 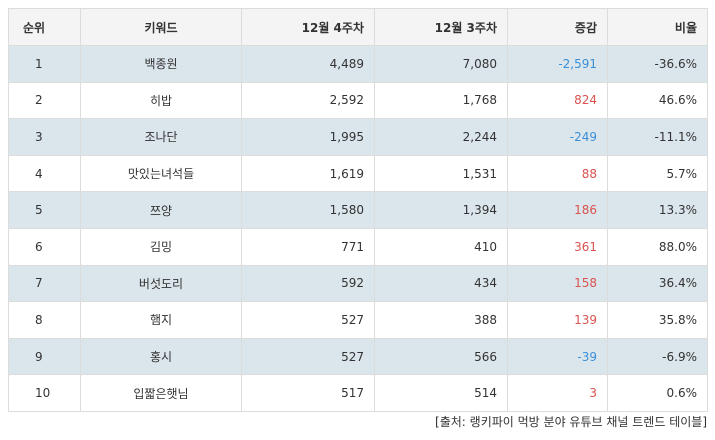 What do you see at coordinates (657, 320) in the screenshot?
I see `cell-ratio: 35.8%` at bounding box center [657, 320].